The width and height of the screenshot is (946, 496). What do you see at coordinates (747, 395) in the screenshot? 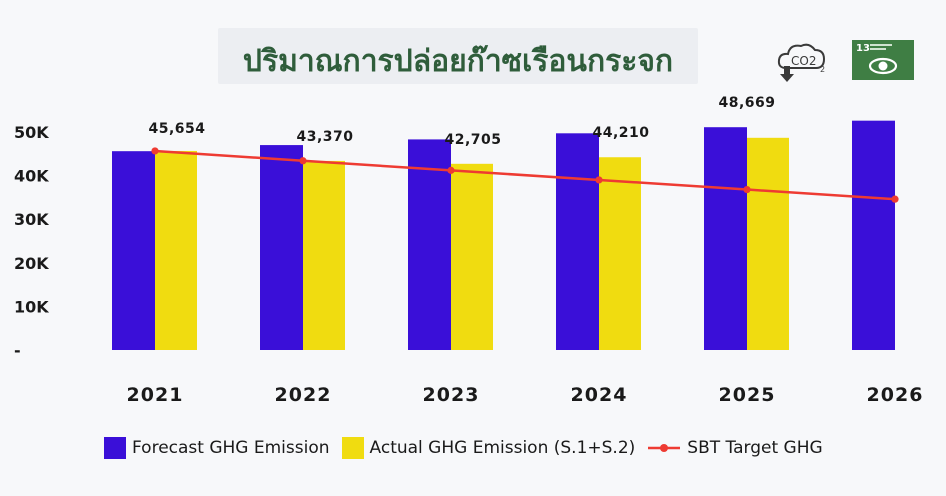
I see `x-tick-label: 2025` at bounding box center [747, 395].